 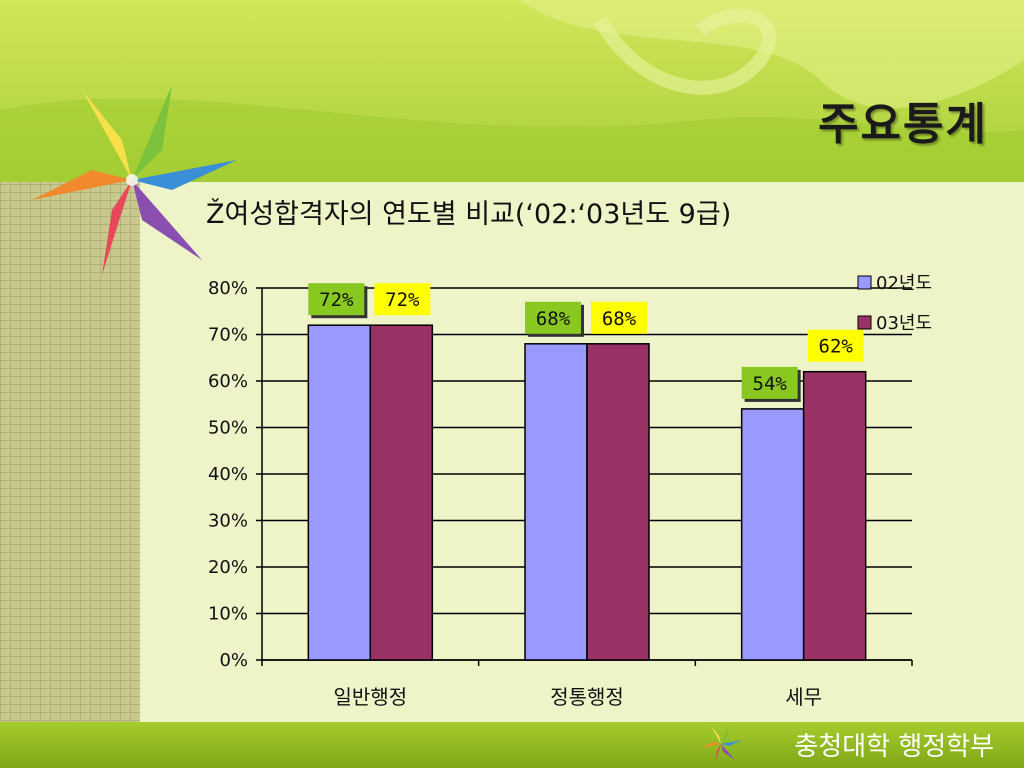 What do you see at coordinates (228, 288) in the screenshot?
I see `y-tick-label: 80%` at bounding box center [228, 288].